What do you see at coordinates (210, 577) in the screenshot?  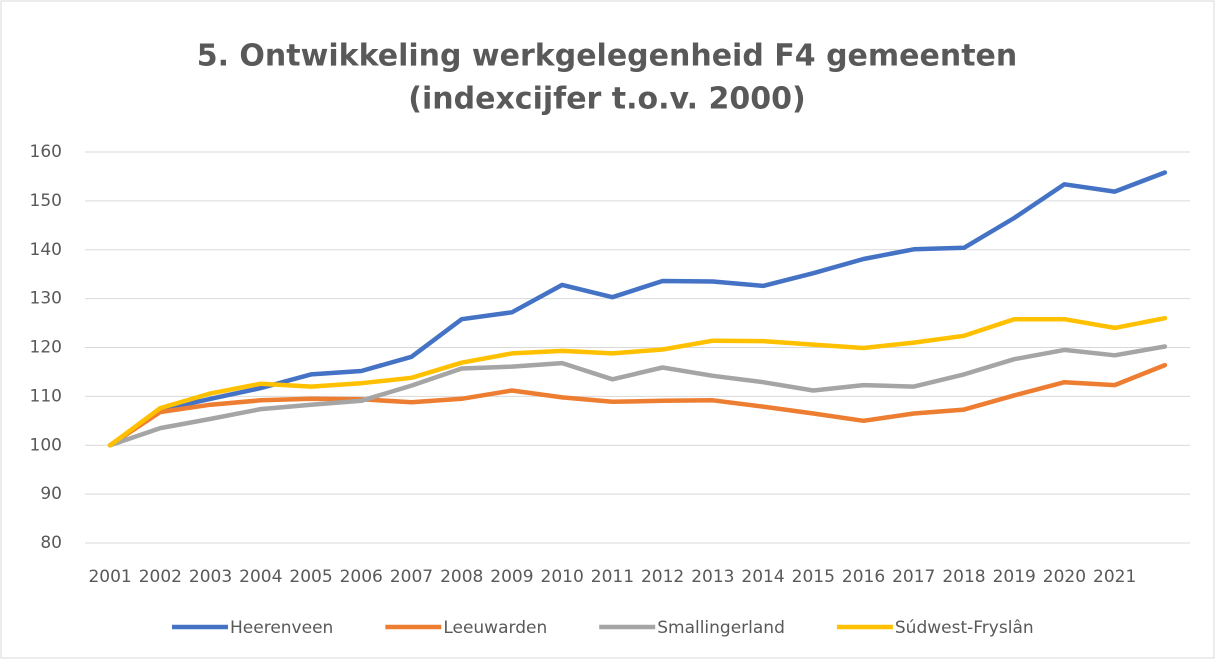 I see `x-tick-label: 2003` at bounding box center [210, 577].